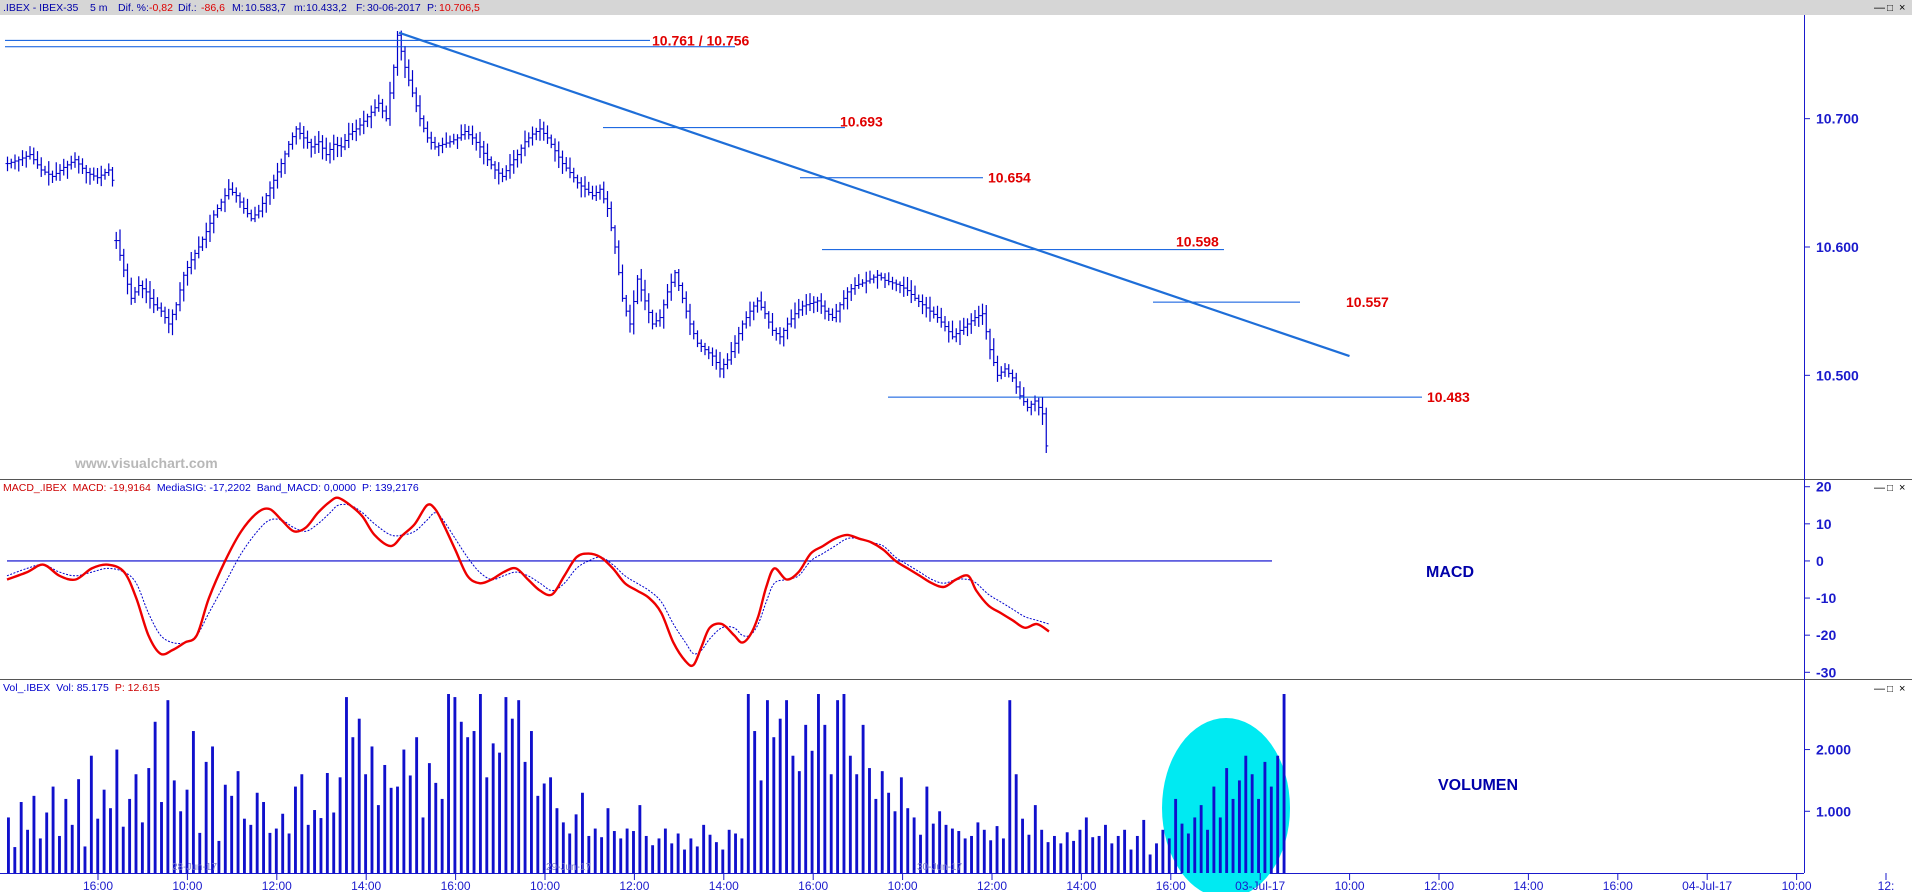 This screenshot has height=892, width=1912. I want to click on header-dif-pct-label: Dif. %:, so click(133, 8).